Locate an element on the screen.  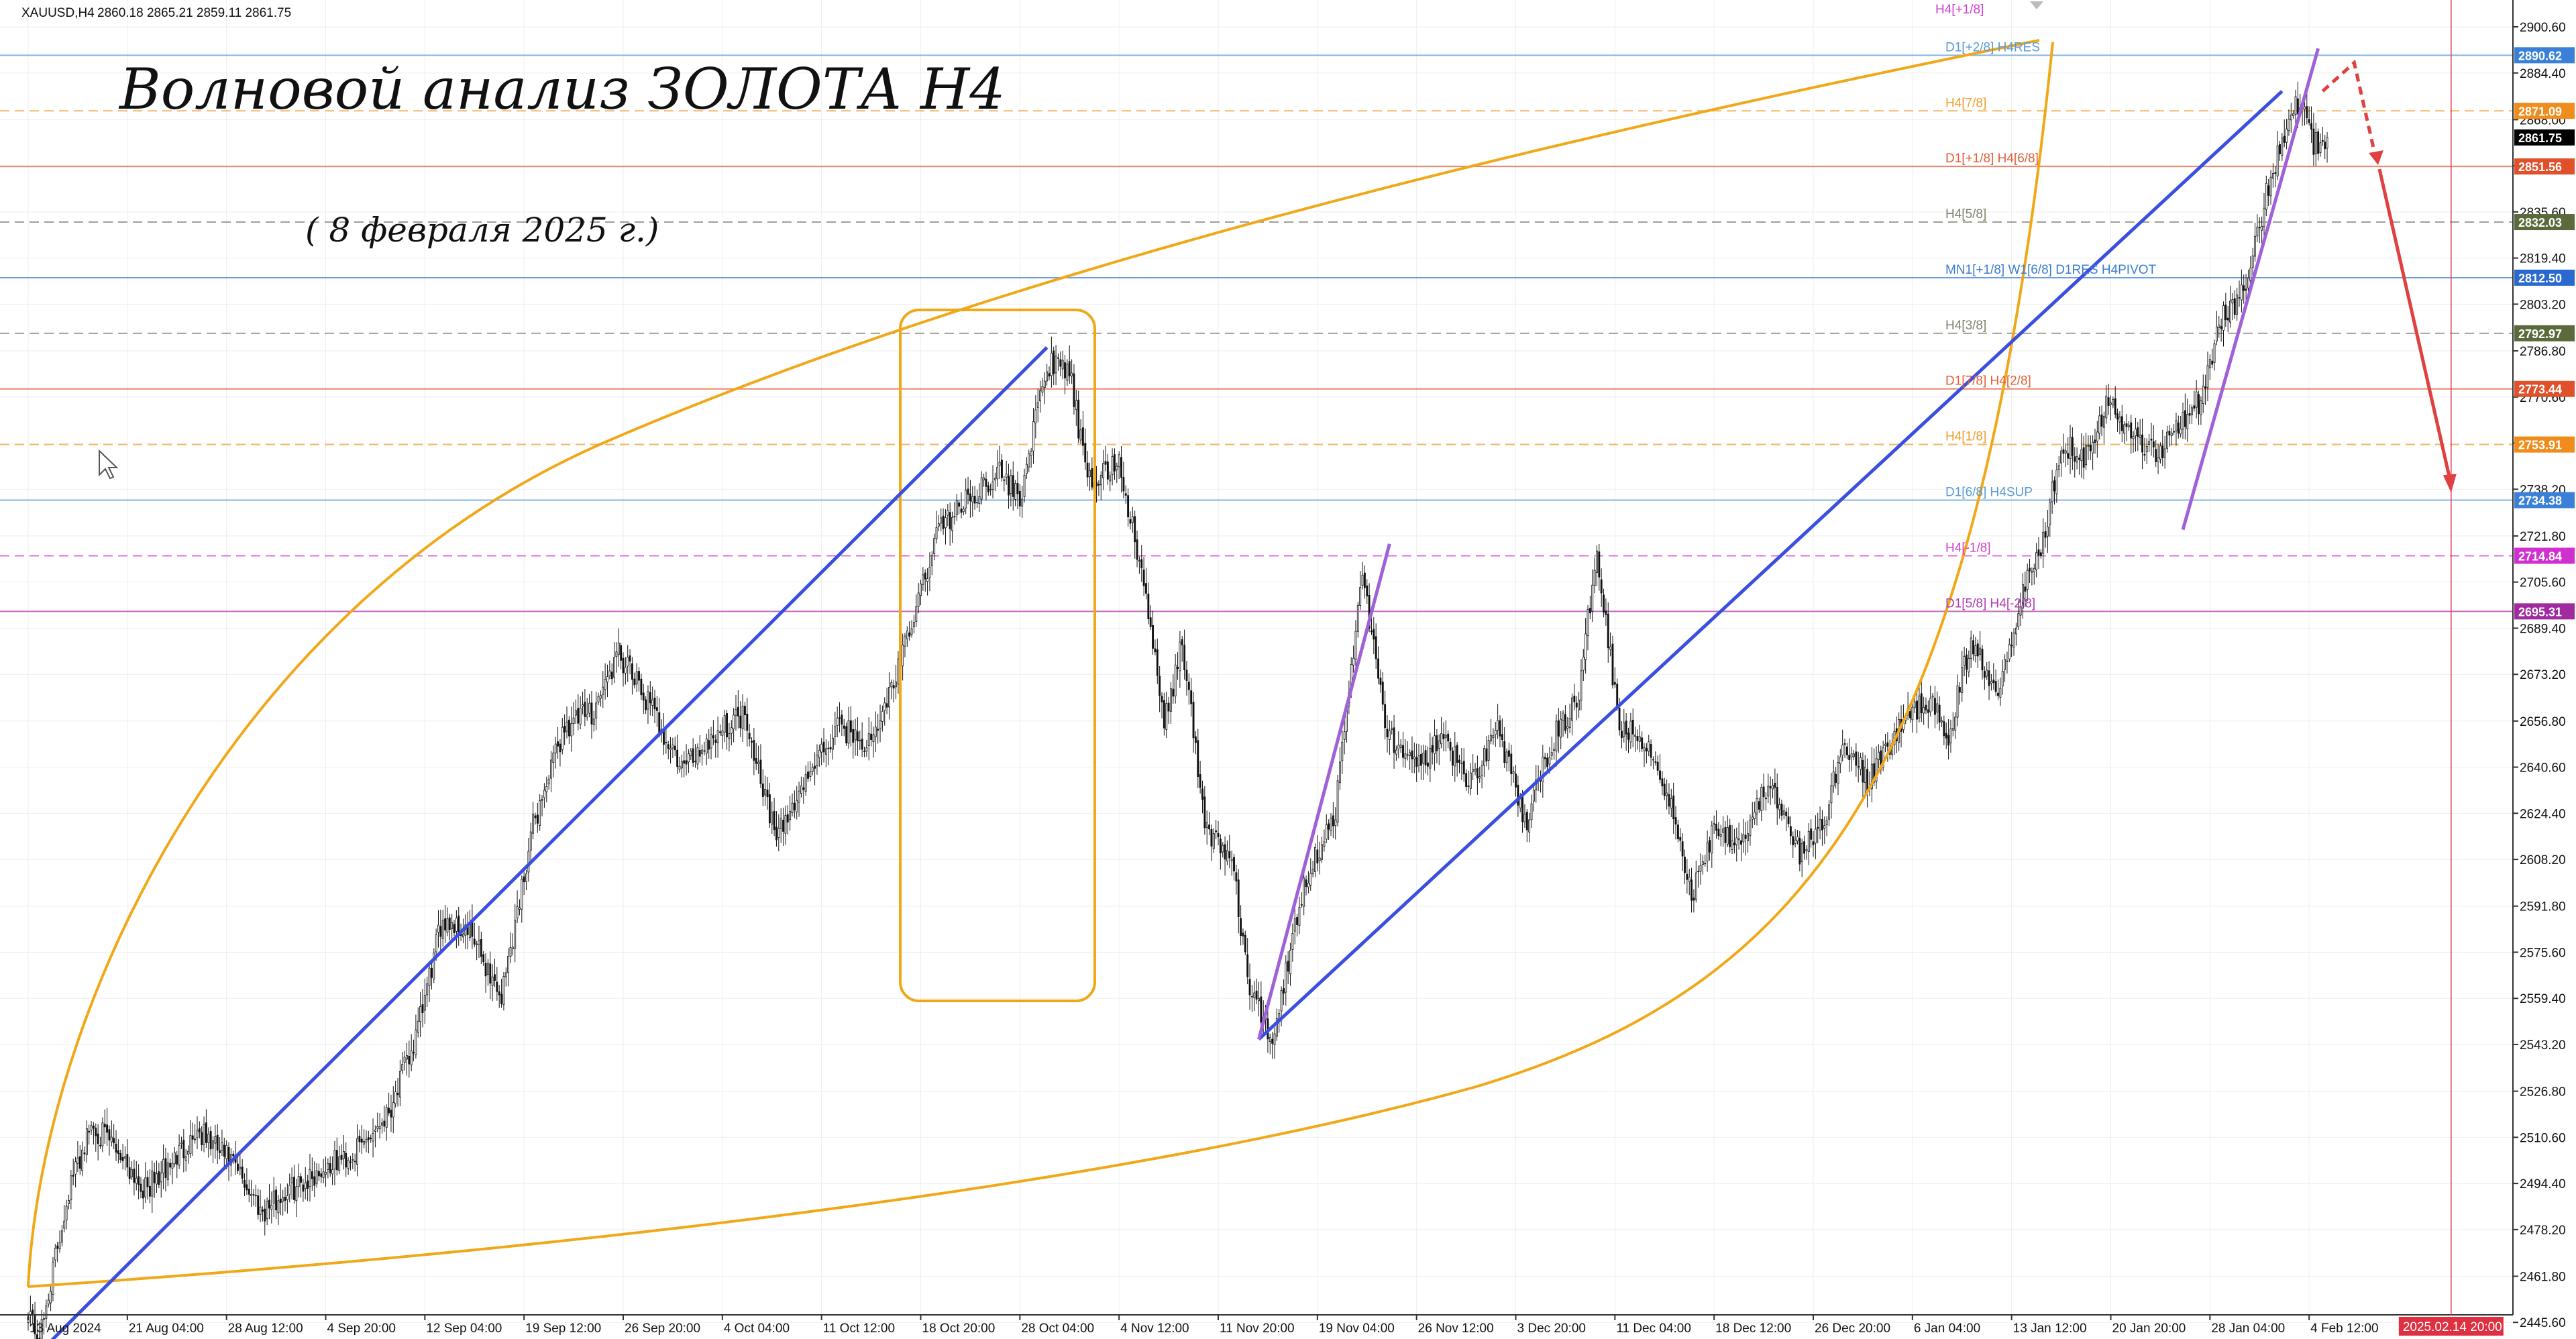
forecast-dashed-path is located at coordinates (2350, 111).